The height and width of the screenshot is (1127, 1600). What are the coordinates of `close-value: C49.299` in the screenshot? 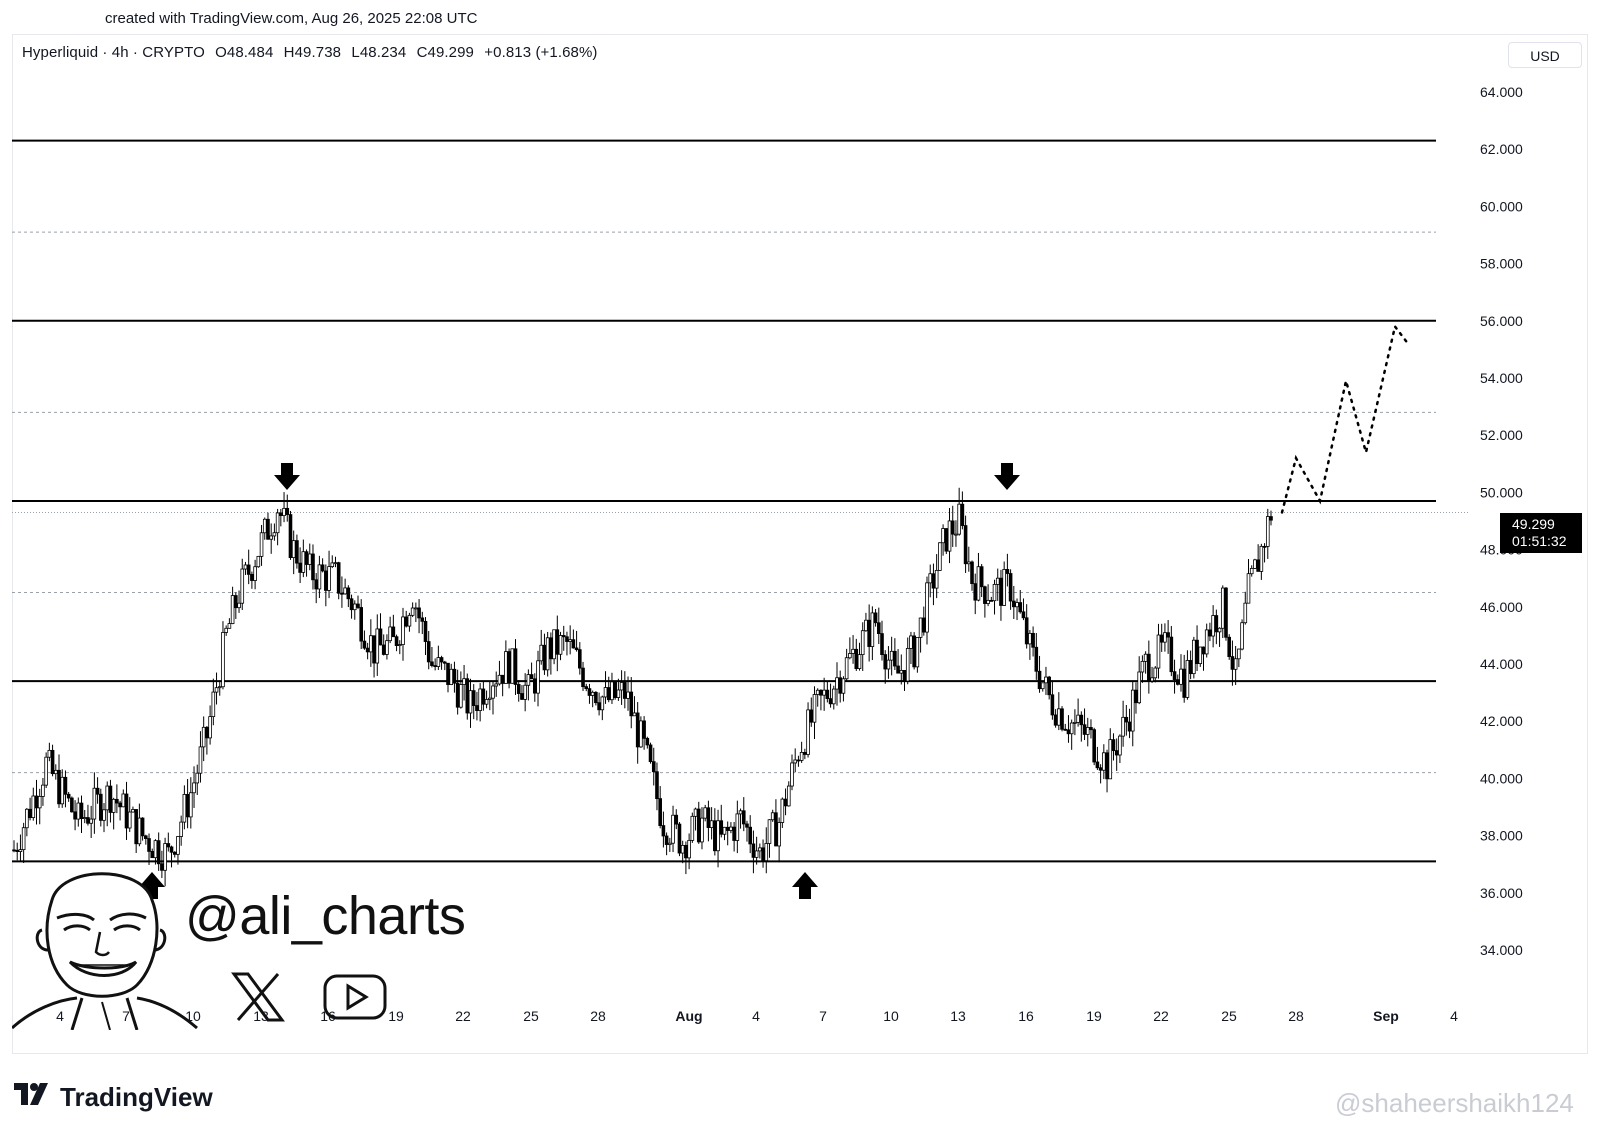 It's located at (445, 52).